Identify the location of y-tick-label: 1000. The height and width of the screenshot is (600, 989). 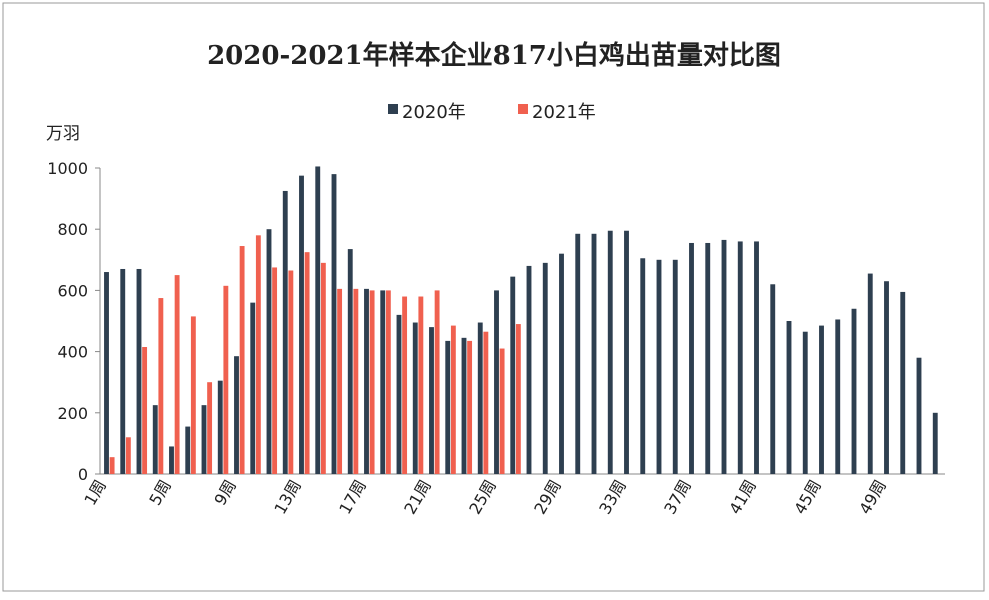
(67, 168).